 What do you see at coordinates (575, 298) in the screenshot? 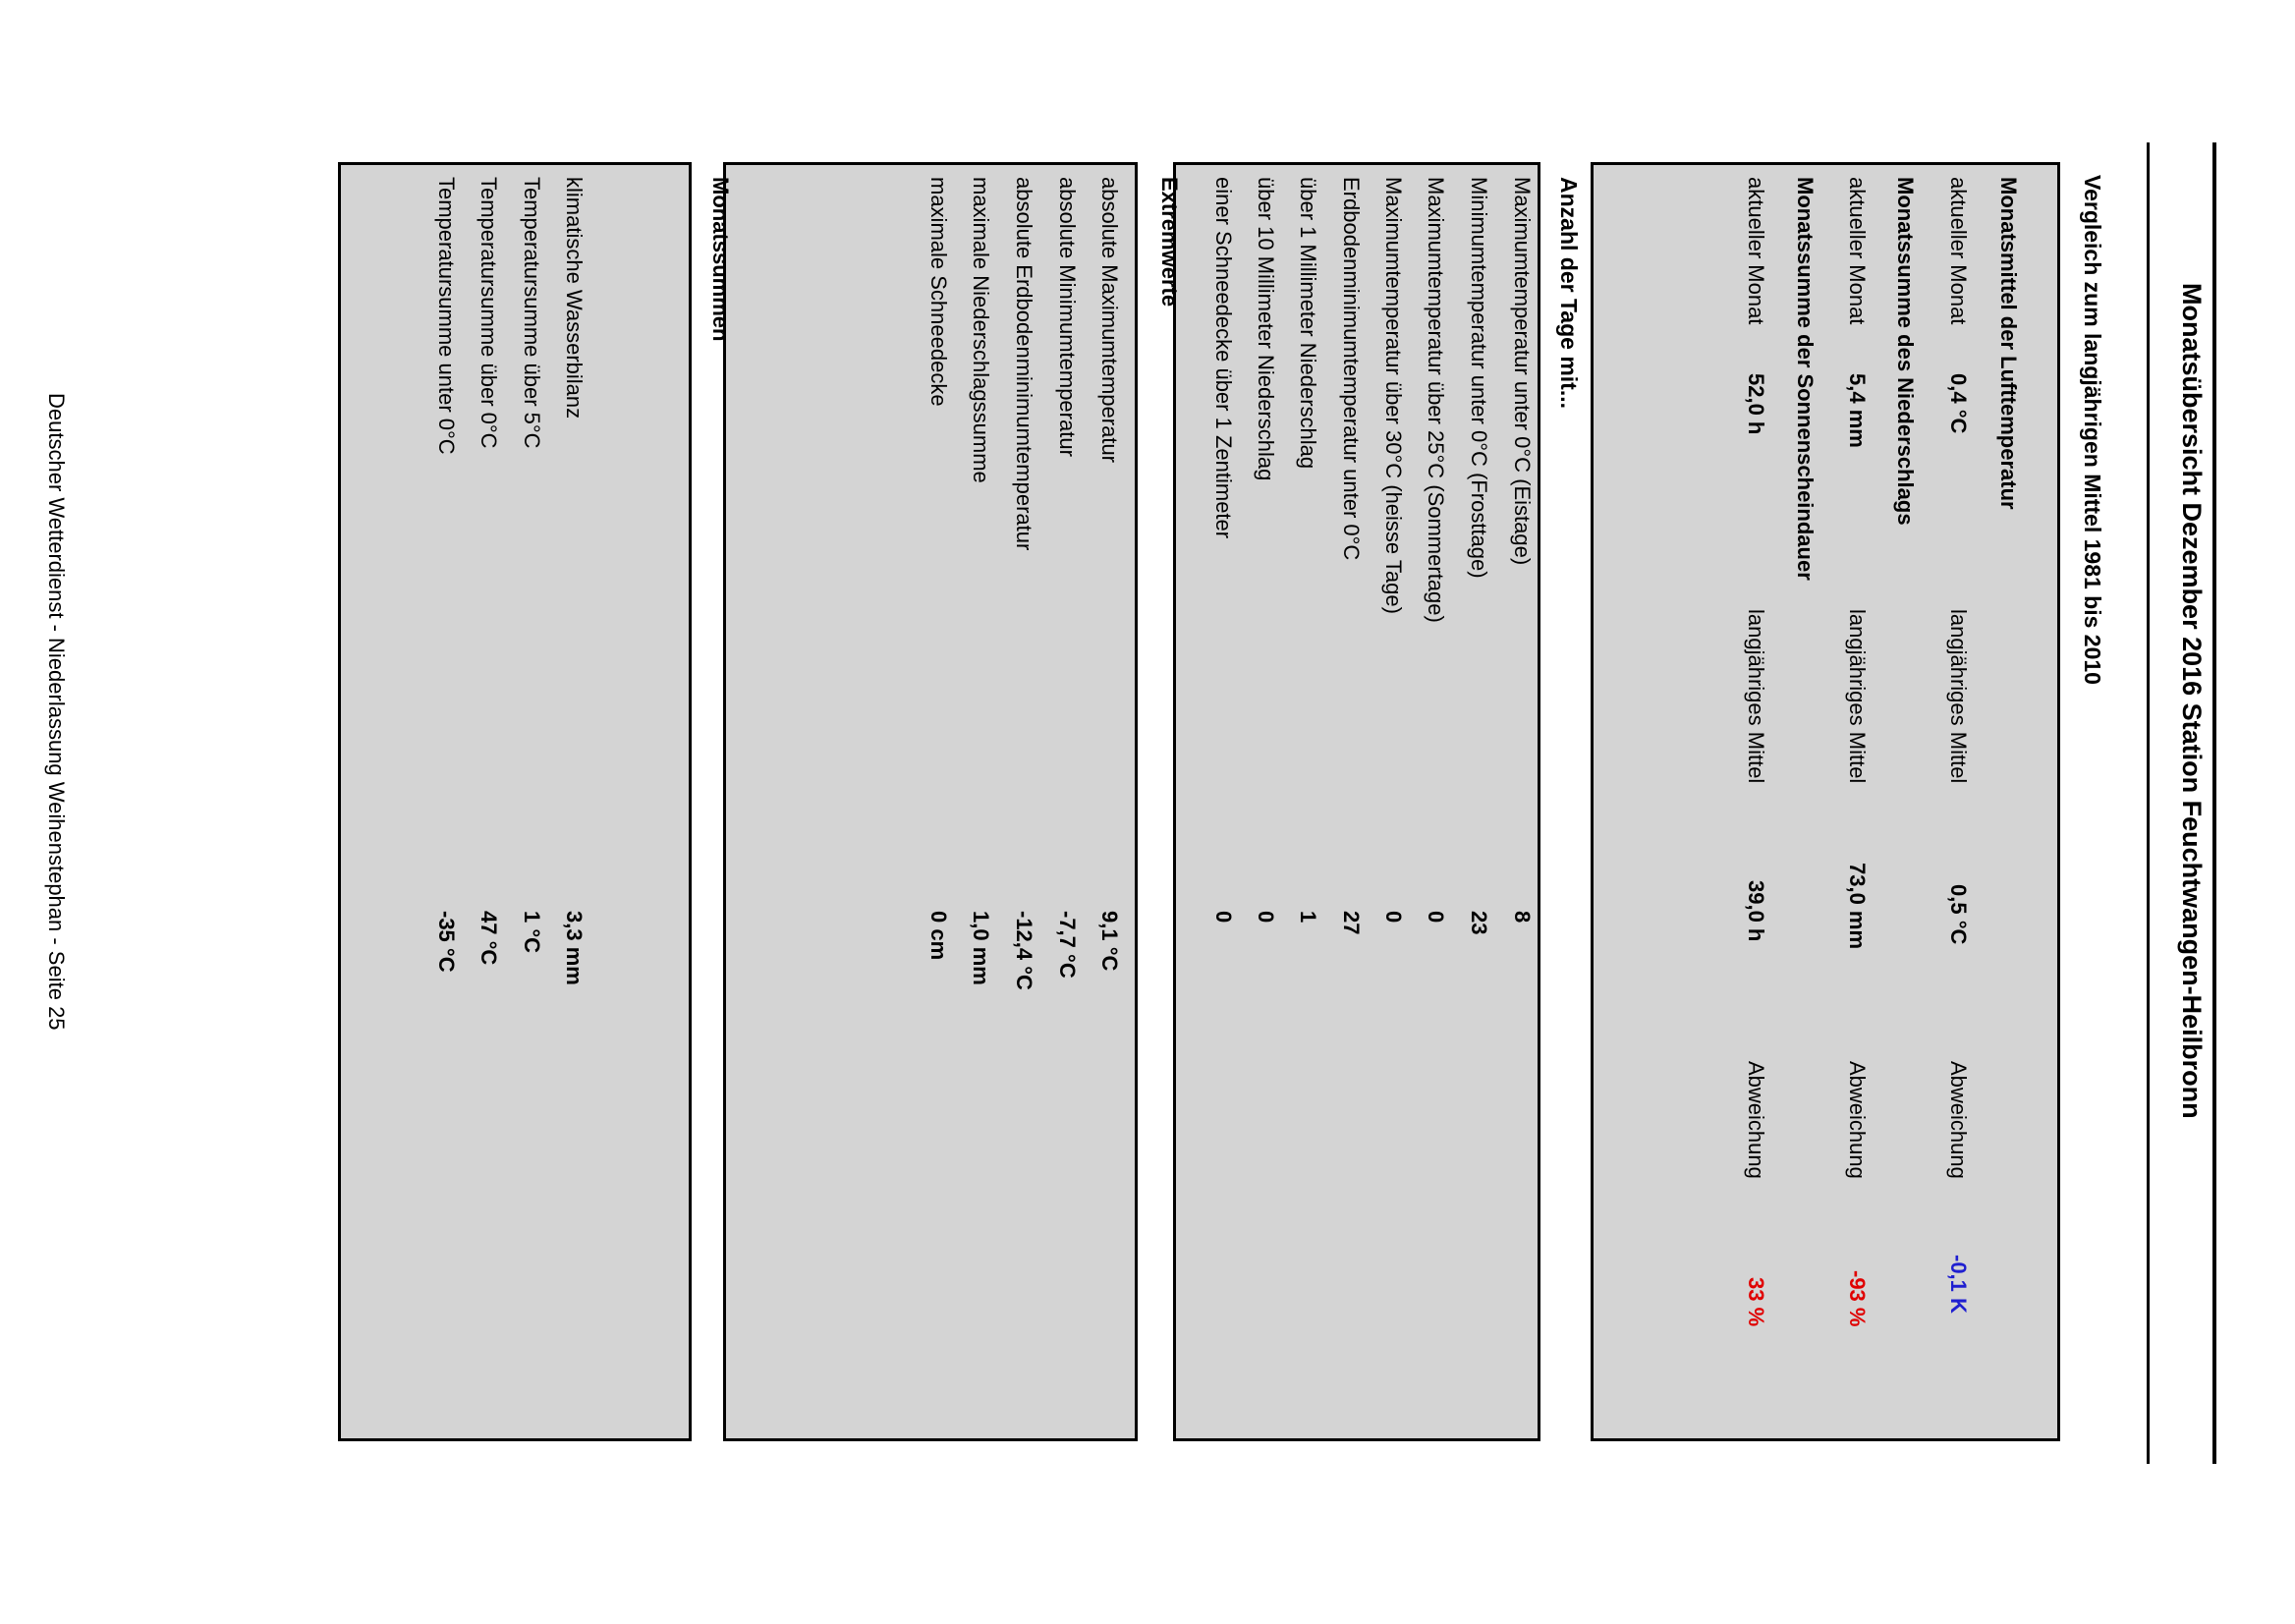
I see `sum-label: klimatische Wasserbilanz` at bounding box center [575, 298].